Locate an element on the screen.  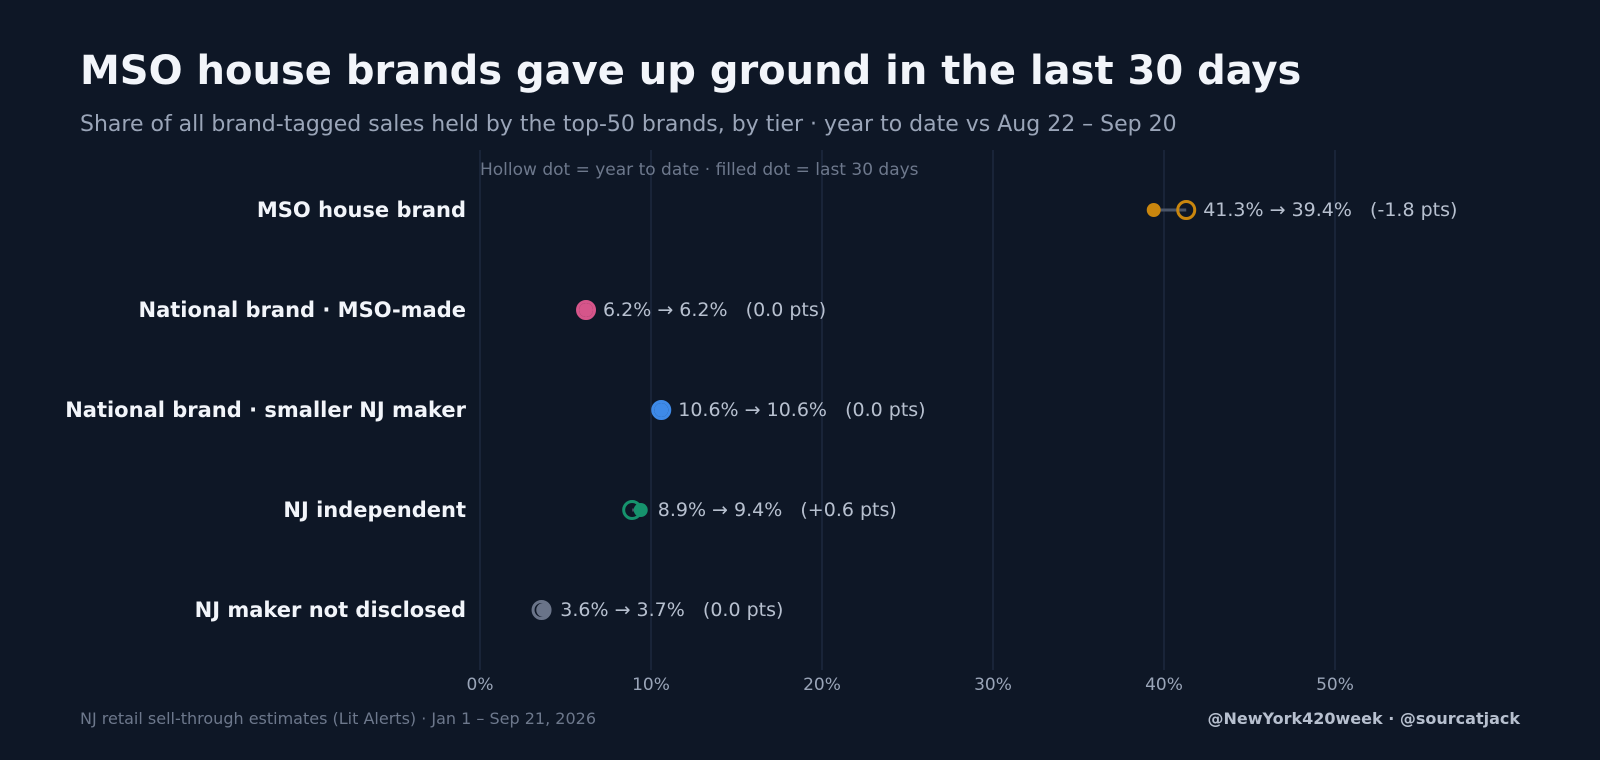
x-tick-label: 30% is located at coordinates (993, 685).